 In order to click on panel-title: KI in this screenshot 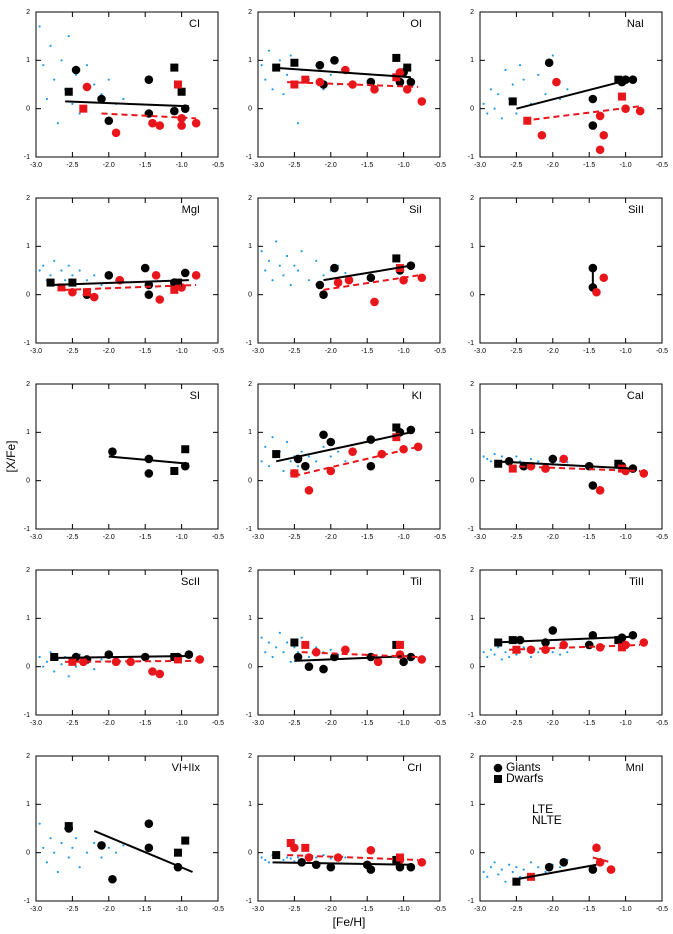, I will do `click(417, 396)`.